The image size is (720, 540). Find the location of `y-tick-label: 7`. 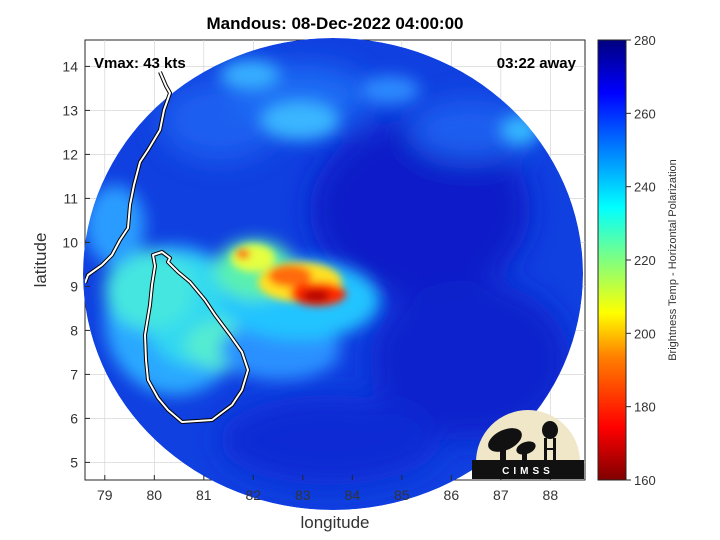

y-tick-label: 7 is located at coordinates (74, 374).